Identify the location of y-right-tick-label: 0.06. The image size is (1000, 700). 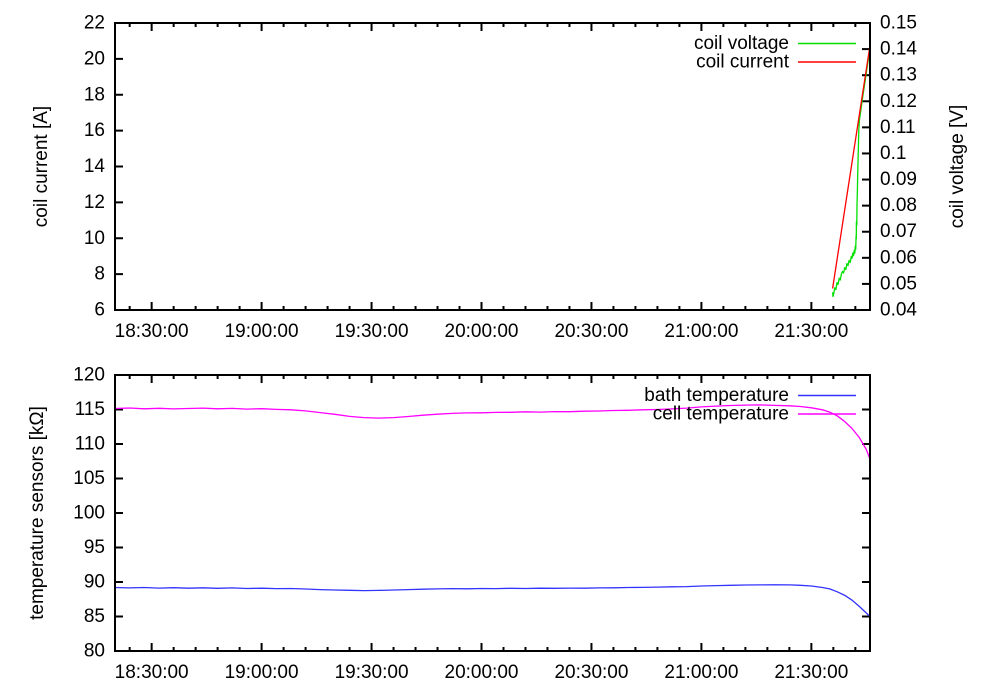
(898, 257).